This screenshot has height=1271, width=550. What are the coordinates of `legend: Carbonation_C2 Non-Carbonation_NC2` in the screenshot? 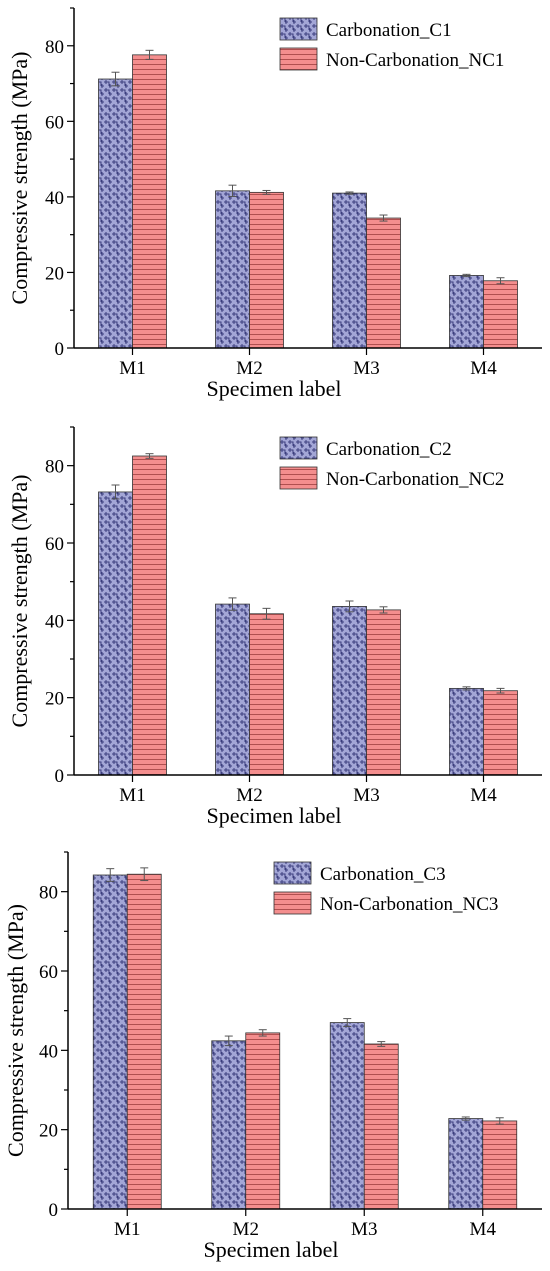 It's located at (391, 463).